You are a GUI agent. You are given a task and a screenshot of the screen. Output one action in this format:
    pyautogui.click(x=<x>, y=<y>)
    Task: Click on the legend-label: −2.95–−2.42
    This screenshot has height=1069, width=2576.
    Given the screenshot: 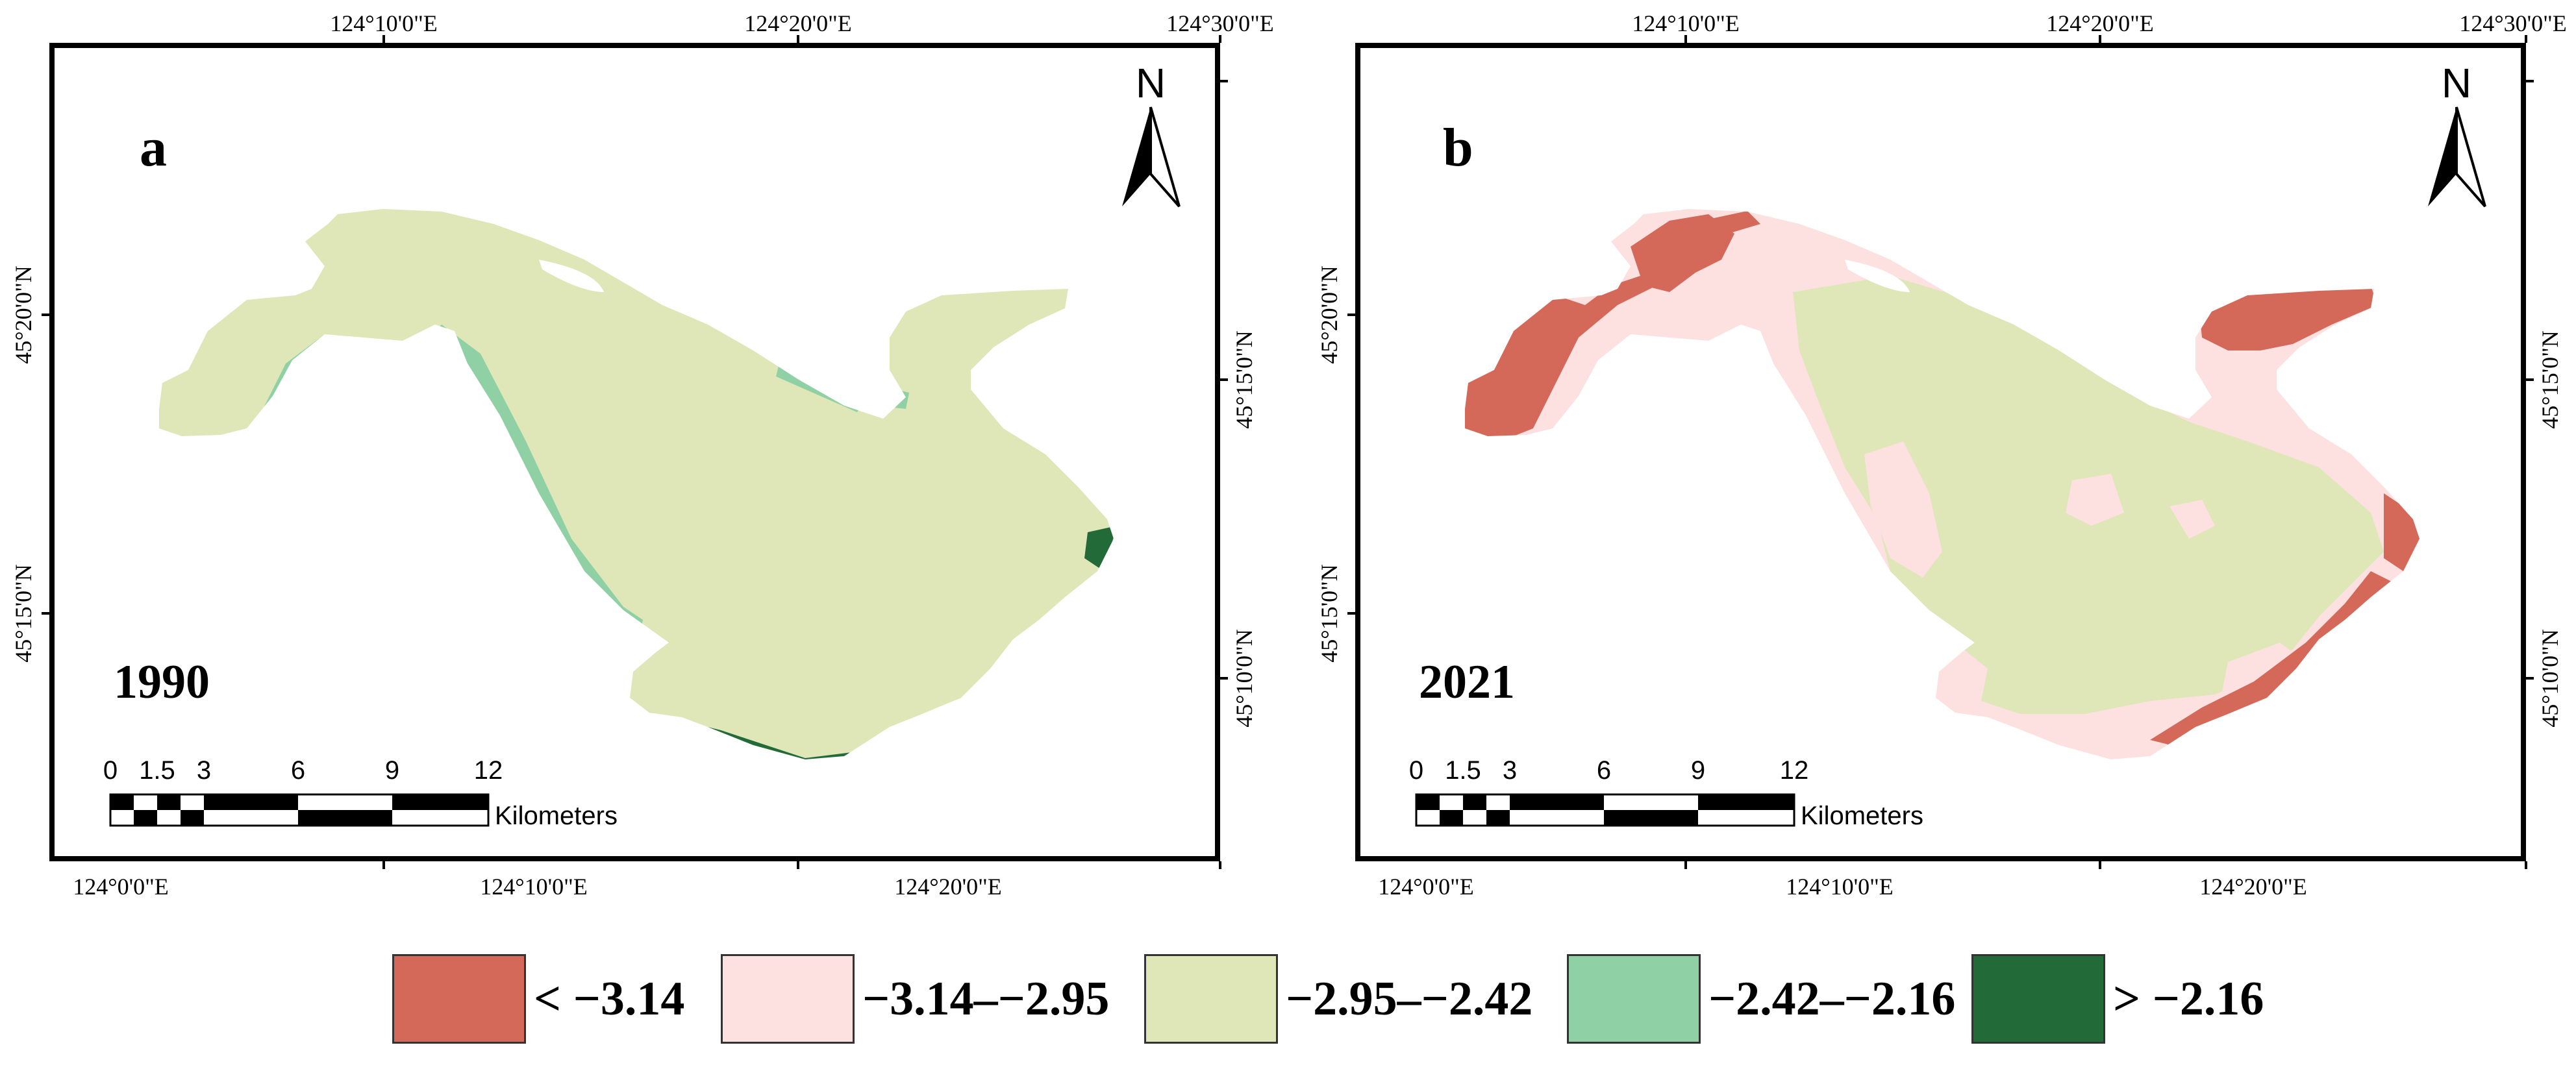 What is the action you would take?
    pyautogui.click(x=1409, y=999)
    